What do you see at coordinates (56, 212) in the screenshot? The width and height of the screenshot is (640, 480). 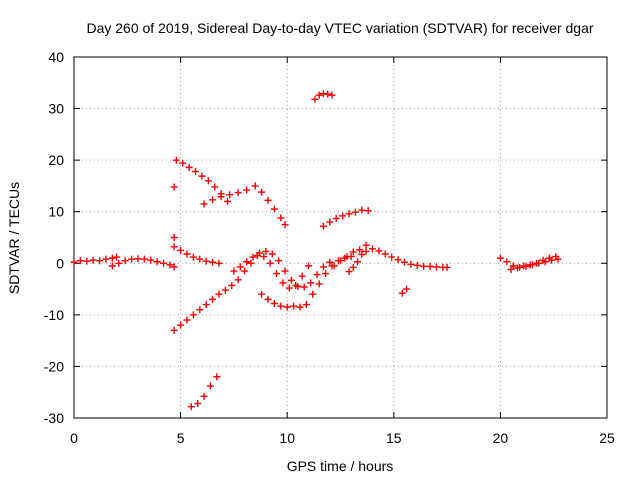 I see `y-tick-label: 10` at bounding box center [56, 212].